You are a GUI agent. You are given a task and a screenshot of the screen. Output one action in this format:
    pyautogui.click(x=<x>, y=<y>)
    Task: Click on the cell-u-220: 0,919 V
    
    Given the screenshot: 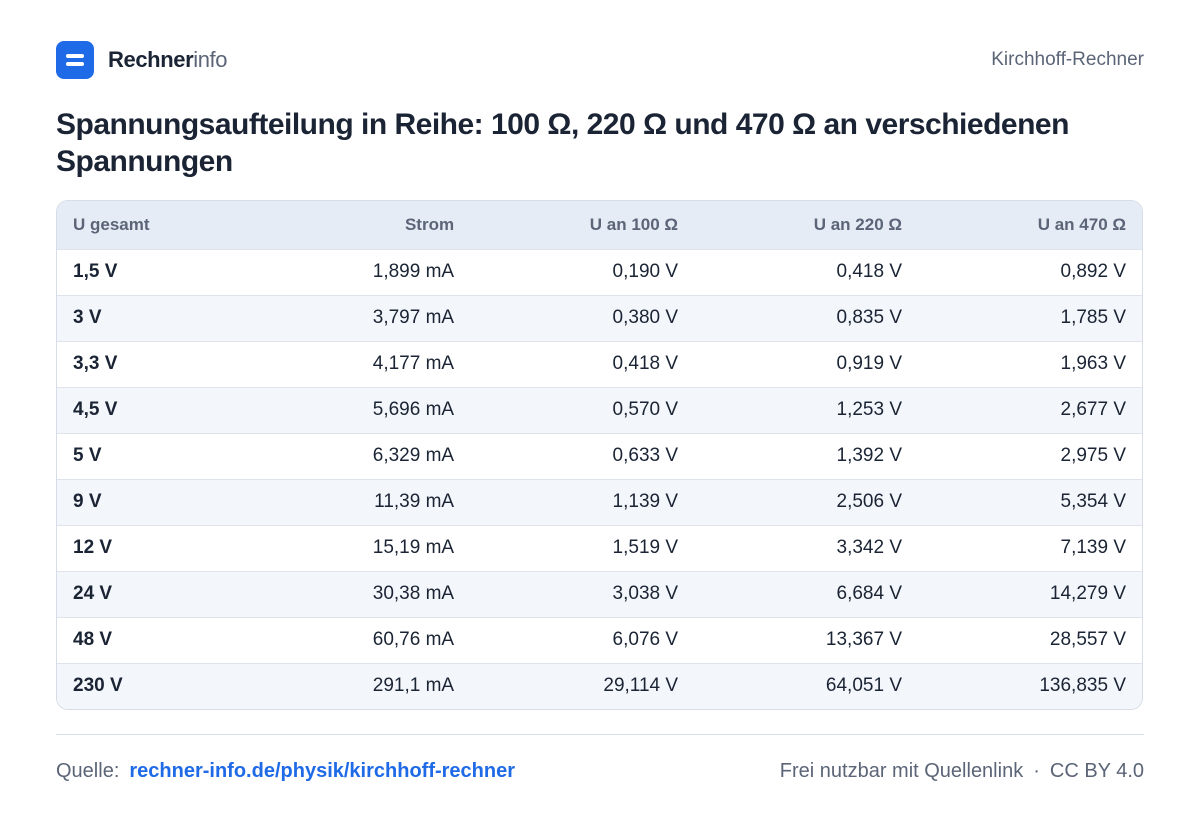 What is the action you would take?
    pyautogui.click(x=869, y=363)
    